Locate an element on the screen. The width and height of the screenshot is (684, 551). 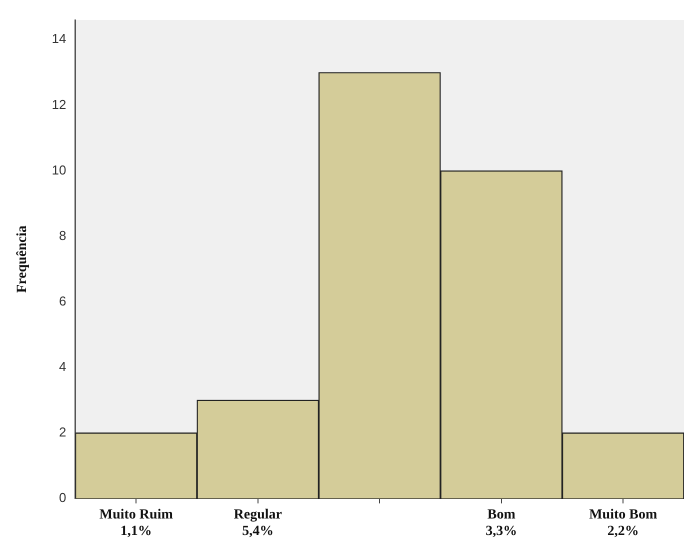
x-tick-label: Regular 5,4% is located at coordinates (258, 523).